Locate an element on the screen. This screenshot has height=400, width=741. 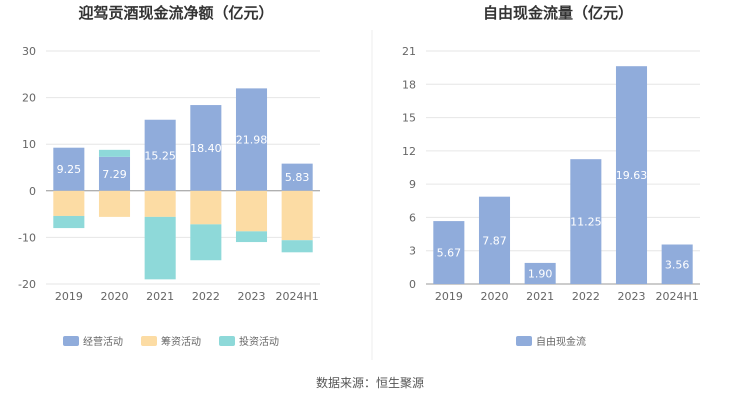
bar-free_cash_flow-2019 is located at coordinates (449, 252).